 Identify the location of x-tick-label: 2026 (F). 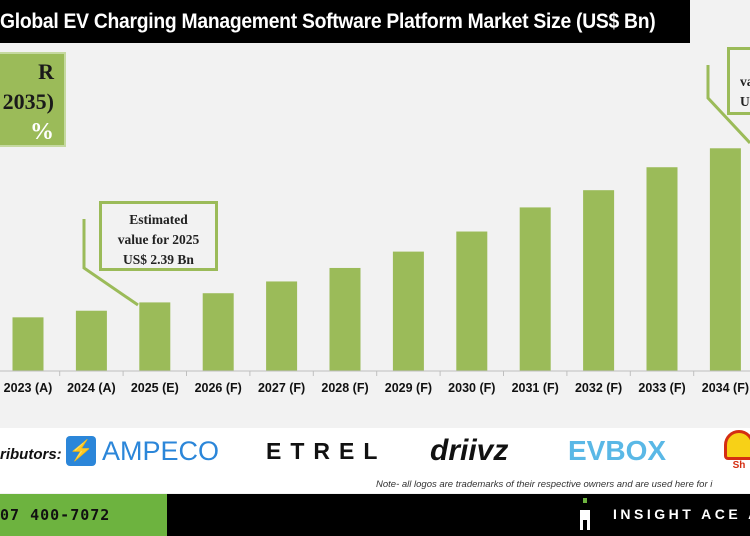
(218, 388).